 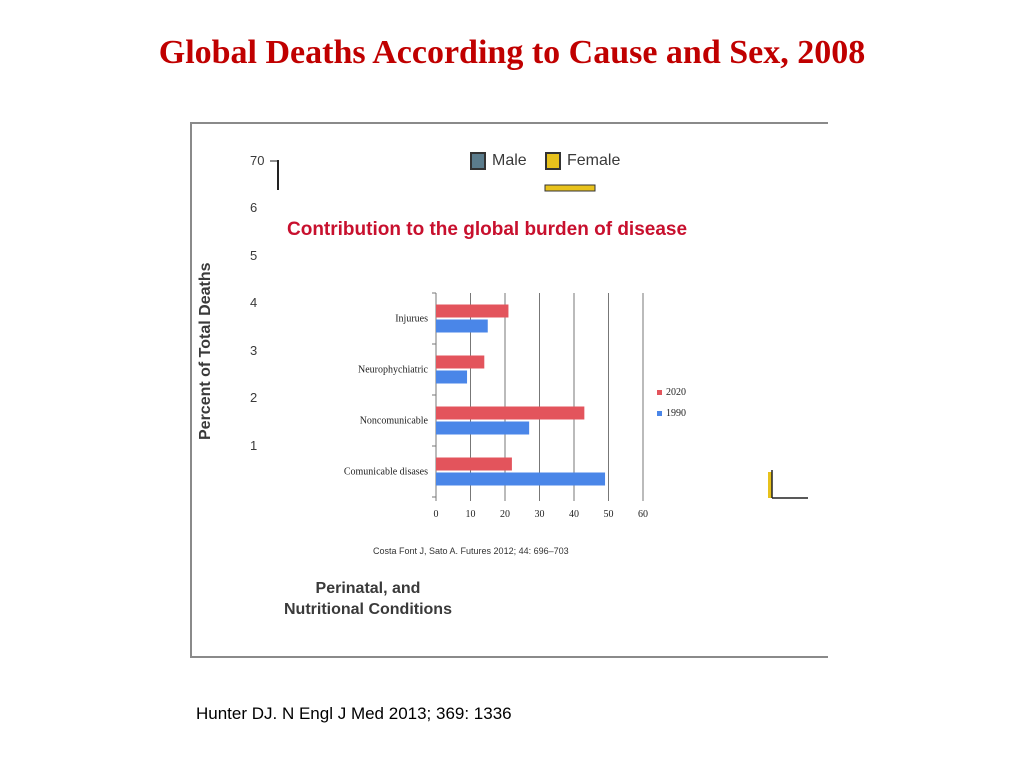 I want to click on x-tick-label: 40, so click(x=574, y=514).